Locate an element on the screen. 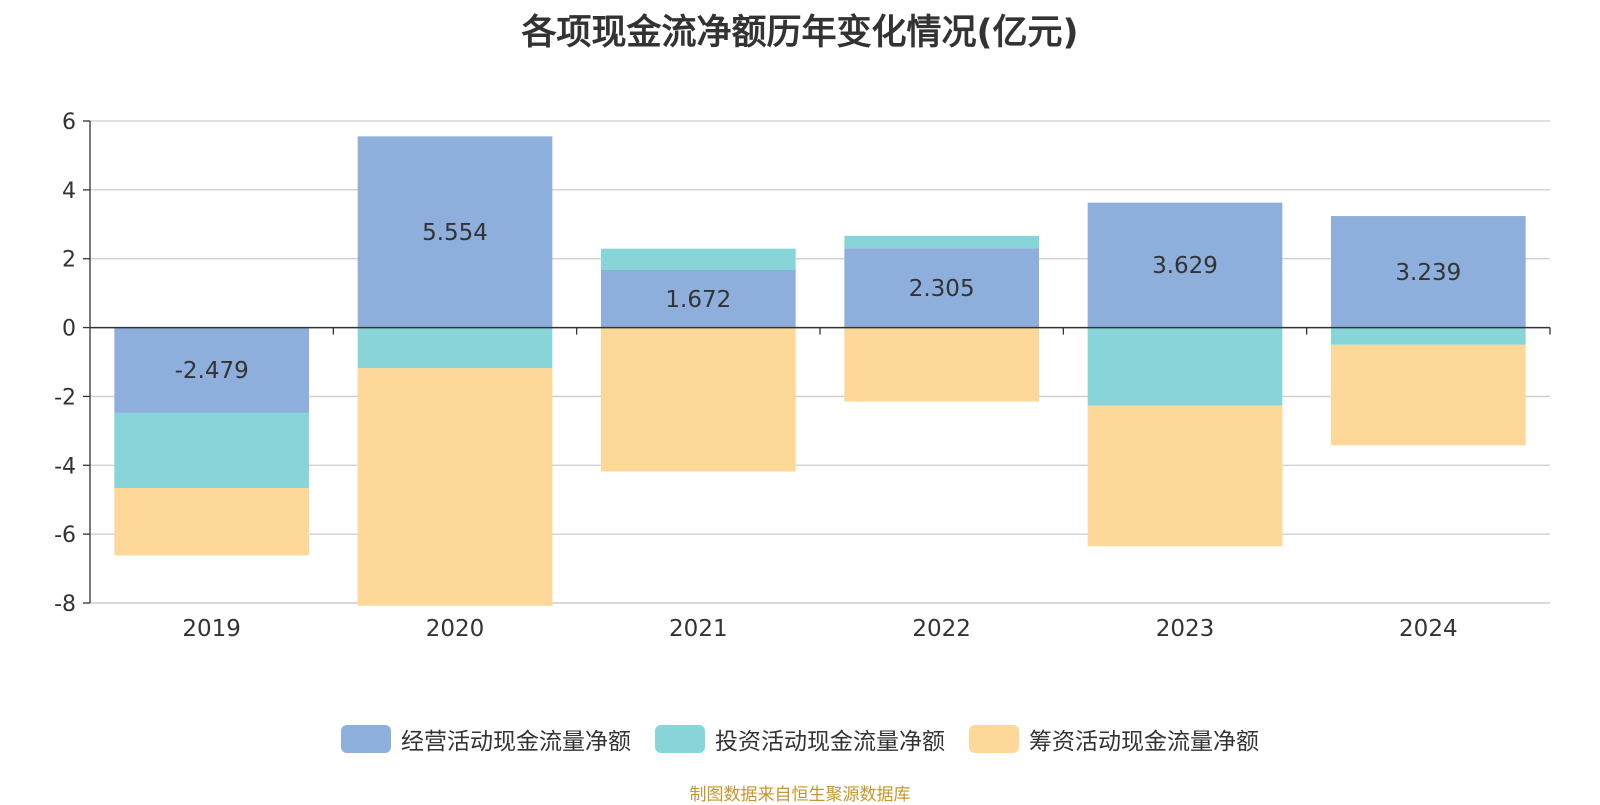  bar-operating-2021 is located at coordinates (698, 299).